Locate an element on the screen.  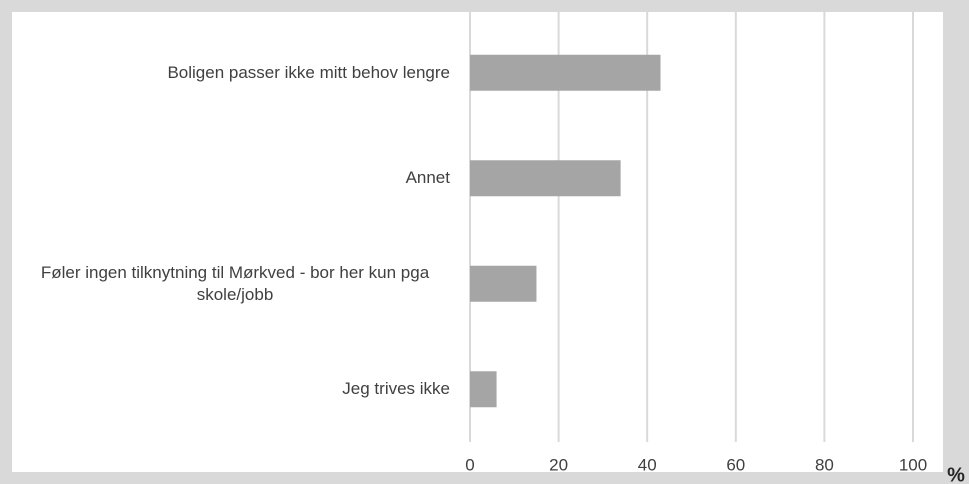
x-tick-label: 100 is located at coordinates (913, 464).